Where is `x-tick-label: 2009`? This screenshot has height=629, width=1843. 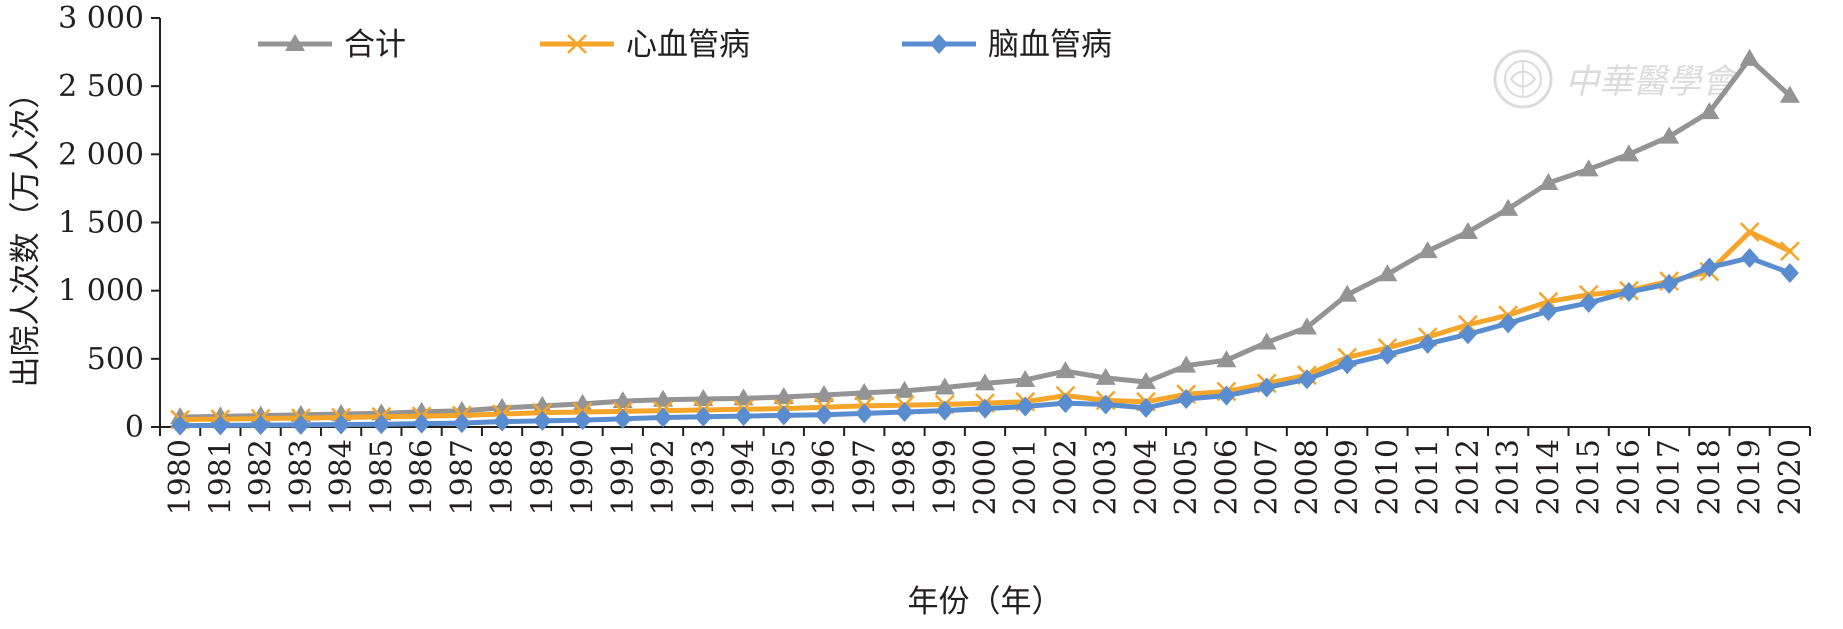 x-tick-label: 2009 is located at coordinates (1347, 477).